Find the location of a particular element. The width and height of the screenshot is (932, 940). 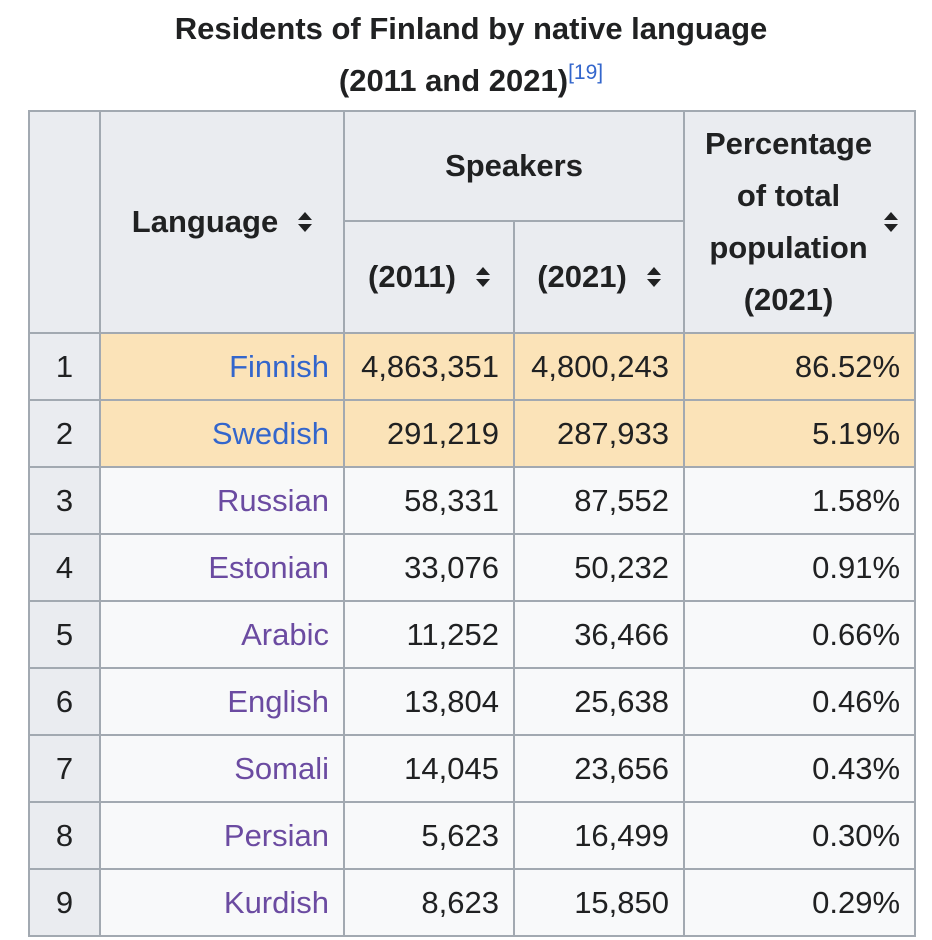

percentage-cell: 0.30% is located at coordinates (800, 835).